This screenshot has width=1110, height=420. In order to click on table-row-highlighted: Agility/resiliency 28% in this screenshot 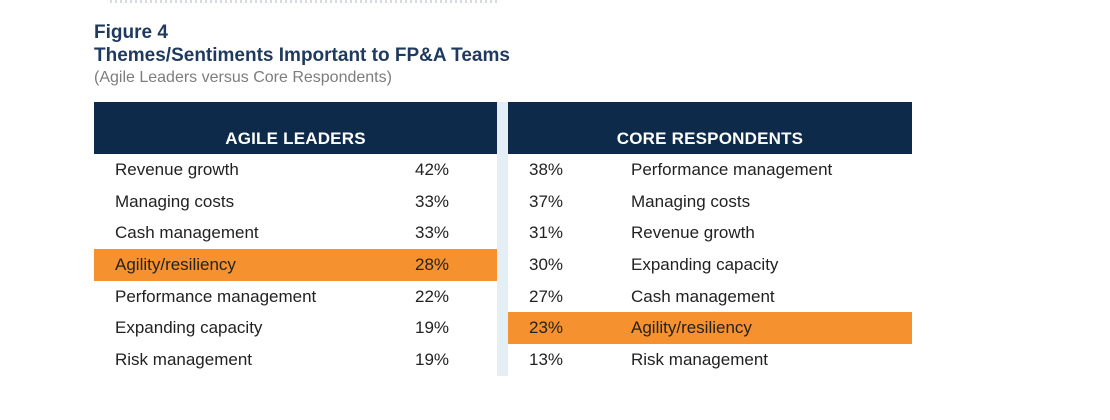, I will do `click(295, 265)`.